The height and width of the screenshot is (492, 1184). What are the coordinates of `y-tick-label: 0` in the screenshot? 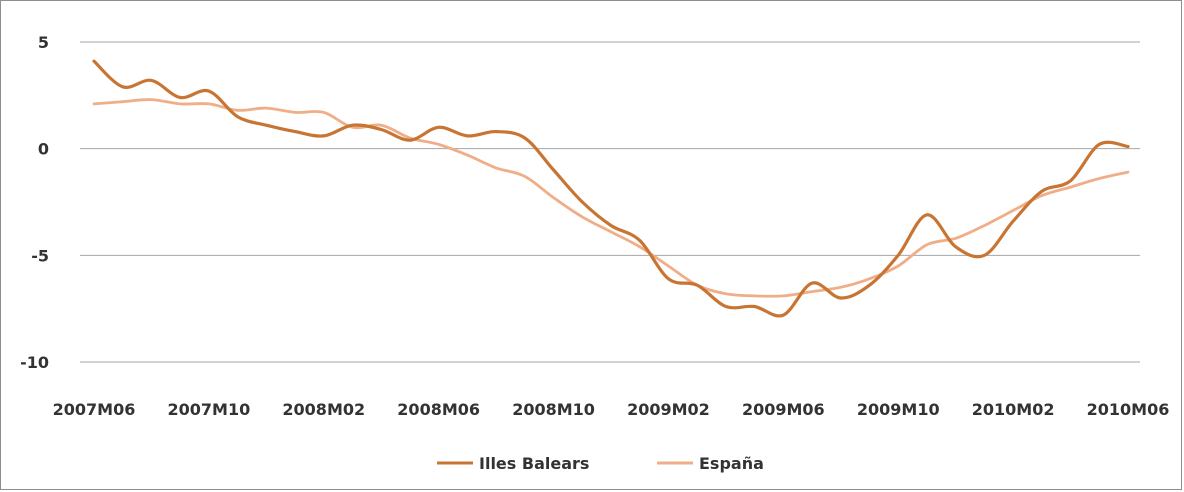 It's located at (43, 149).